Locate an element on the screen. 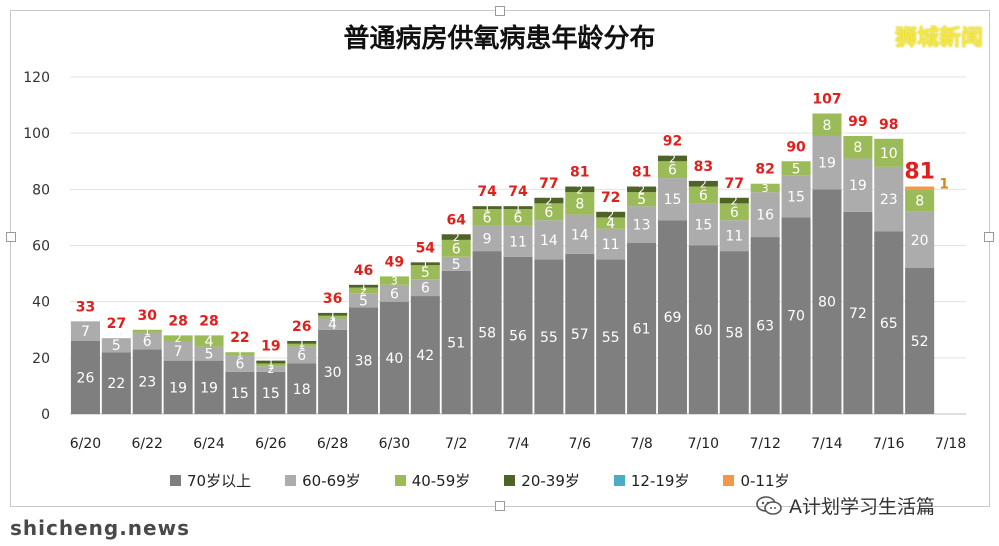 The width and height of the screenshot is (999, 546). total-label: 92 is located at coordinates (672, 142).